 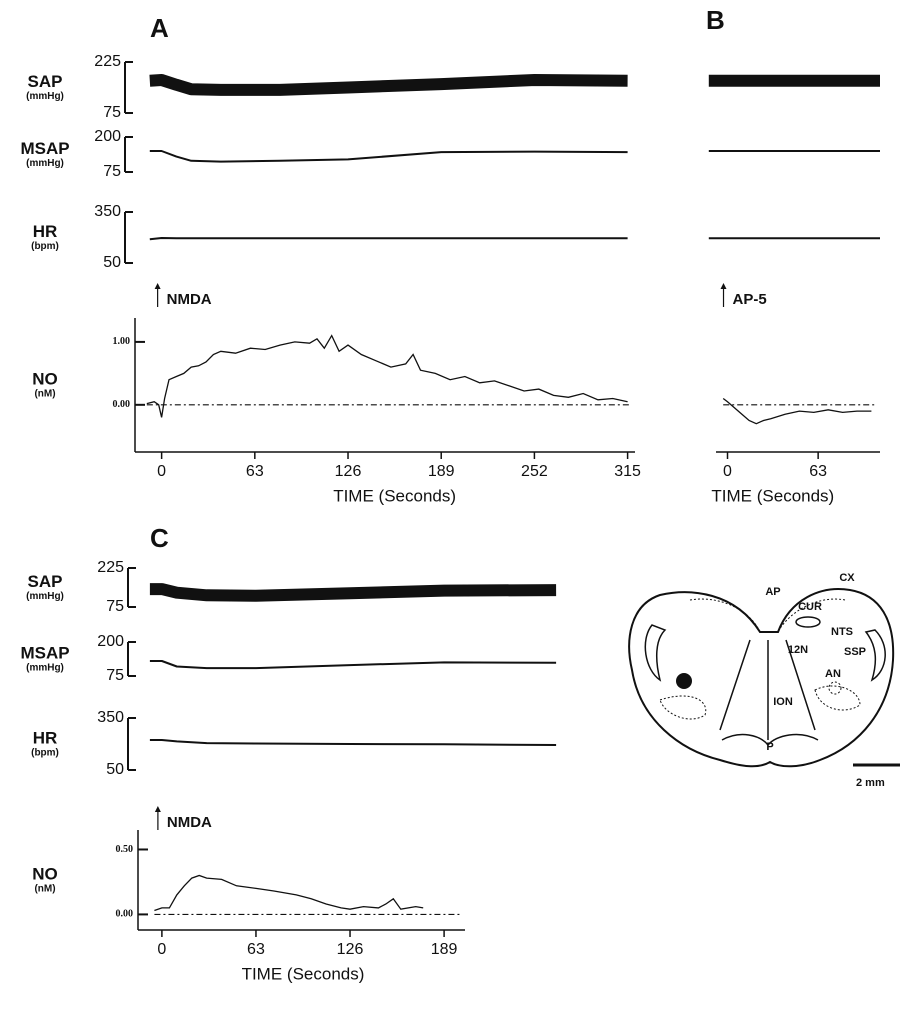 What do you see at coordinates (125, 849) in the screenshot?
I see `y-tick-label: 0.50` at bounding box center [125, 849].